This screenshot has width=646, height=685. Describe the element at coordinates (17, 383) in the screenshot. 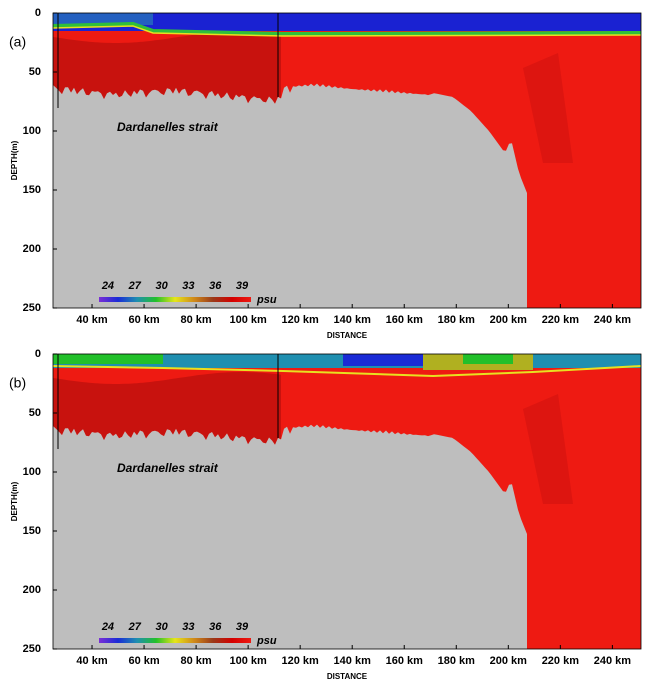

I see `panel-label: (b)` at that location.